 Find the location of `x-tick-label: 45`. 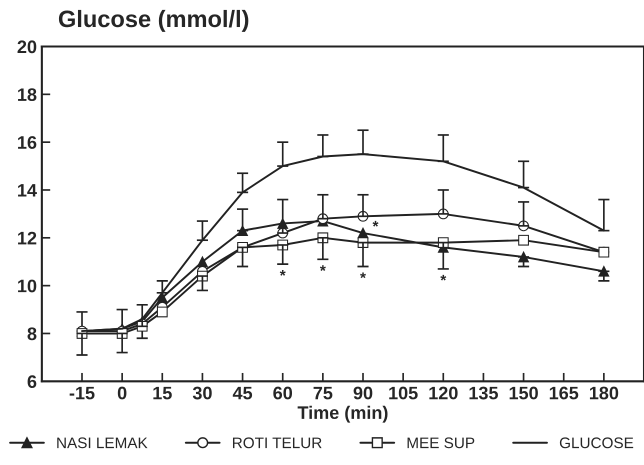

x-tick-label: 45 is located at coordinates (242, 393).